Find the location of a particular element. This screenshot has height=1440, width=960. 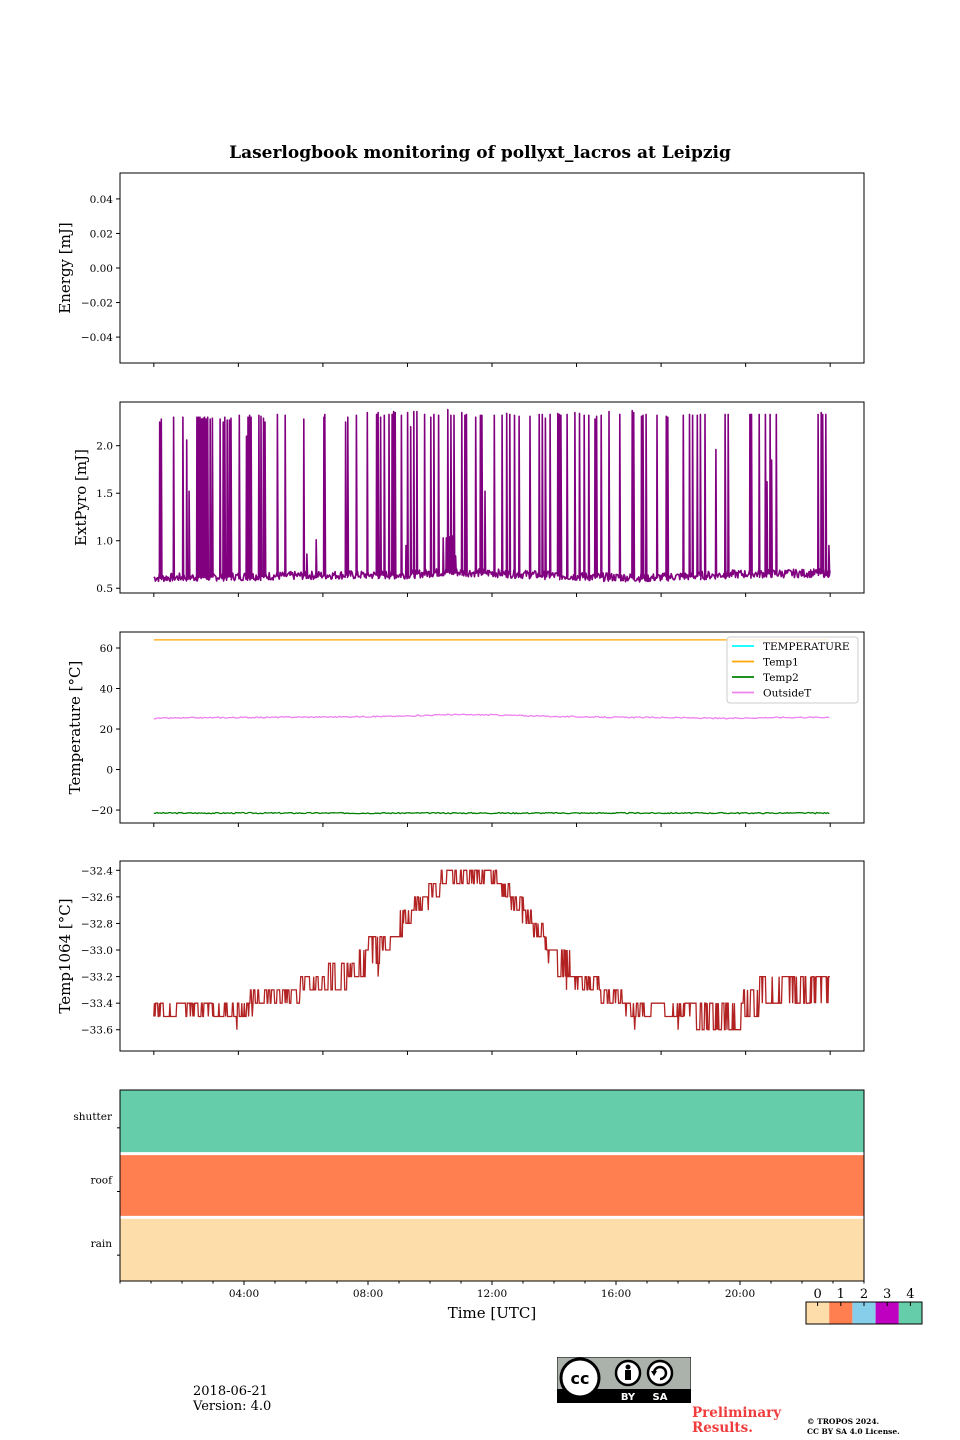

legend-label-temp2: Temp2 is located at coordinates (781, 678).